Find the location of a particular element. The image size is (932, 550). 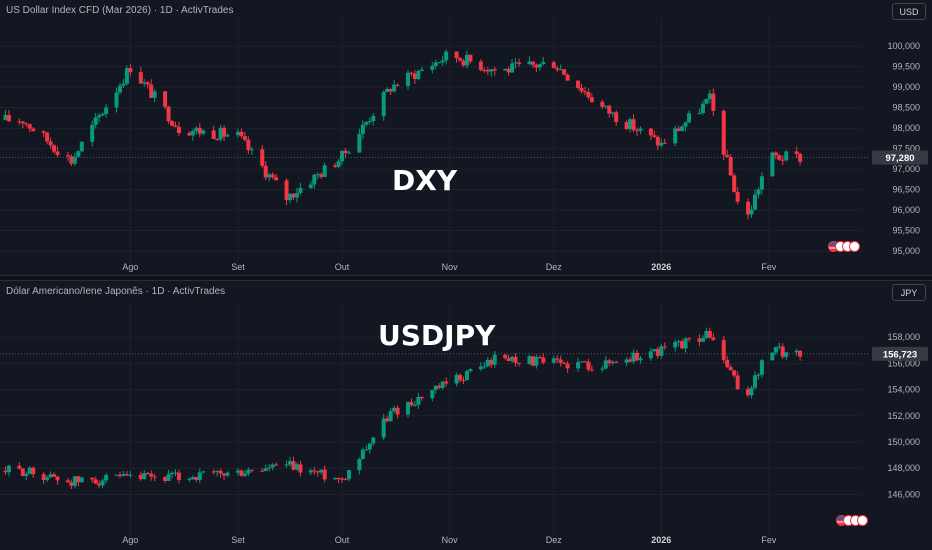

y-tick-label: 95,500 is located at coordinates (906, 231).